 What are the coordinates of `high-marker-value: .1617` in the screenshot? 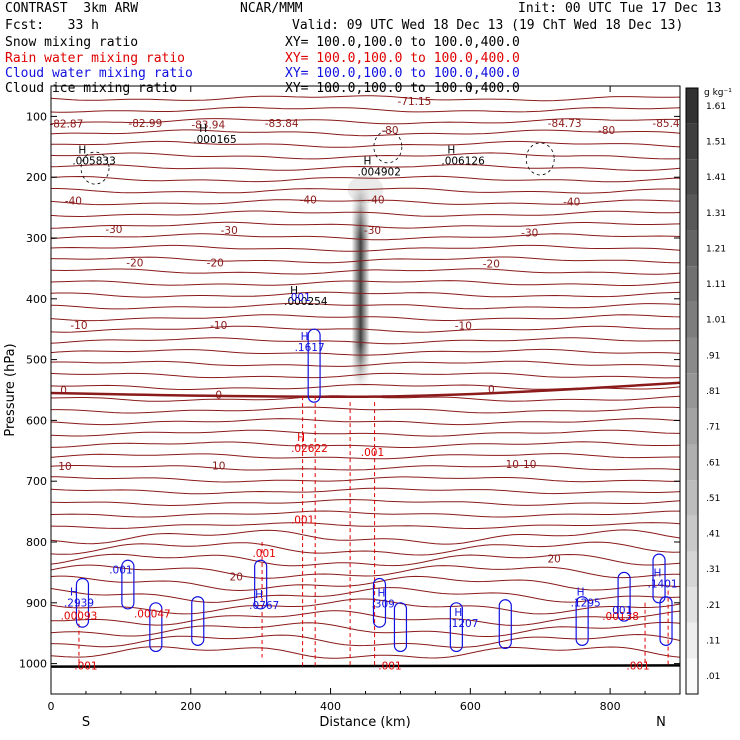 It's located at (310, 348).